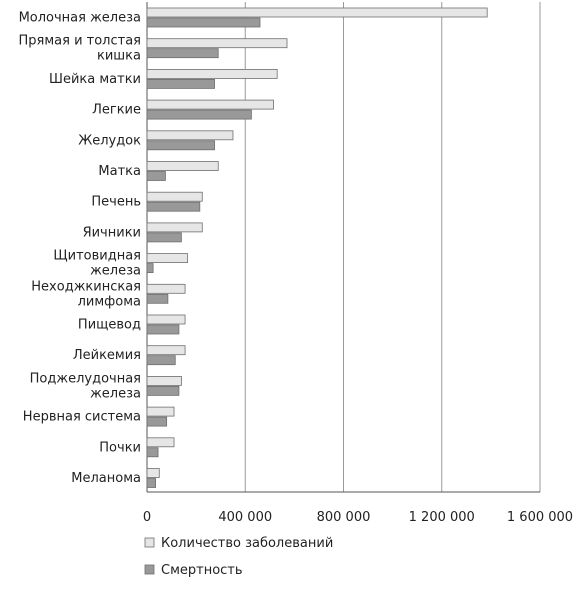 Image resolution: width=583 pixels, height=597 pixels. I want to click on legend-label: Количество заболеваний, so click(247, 543).